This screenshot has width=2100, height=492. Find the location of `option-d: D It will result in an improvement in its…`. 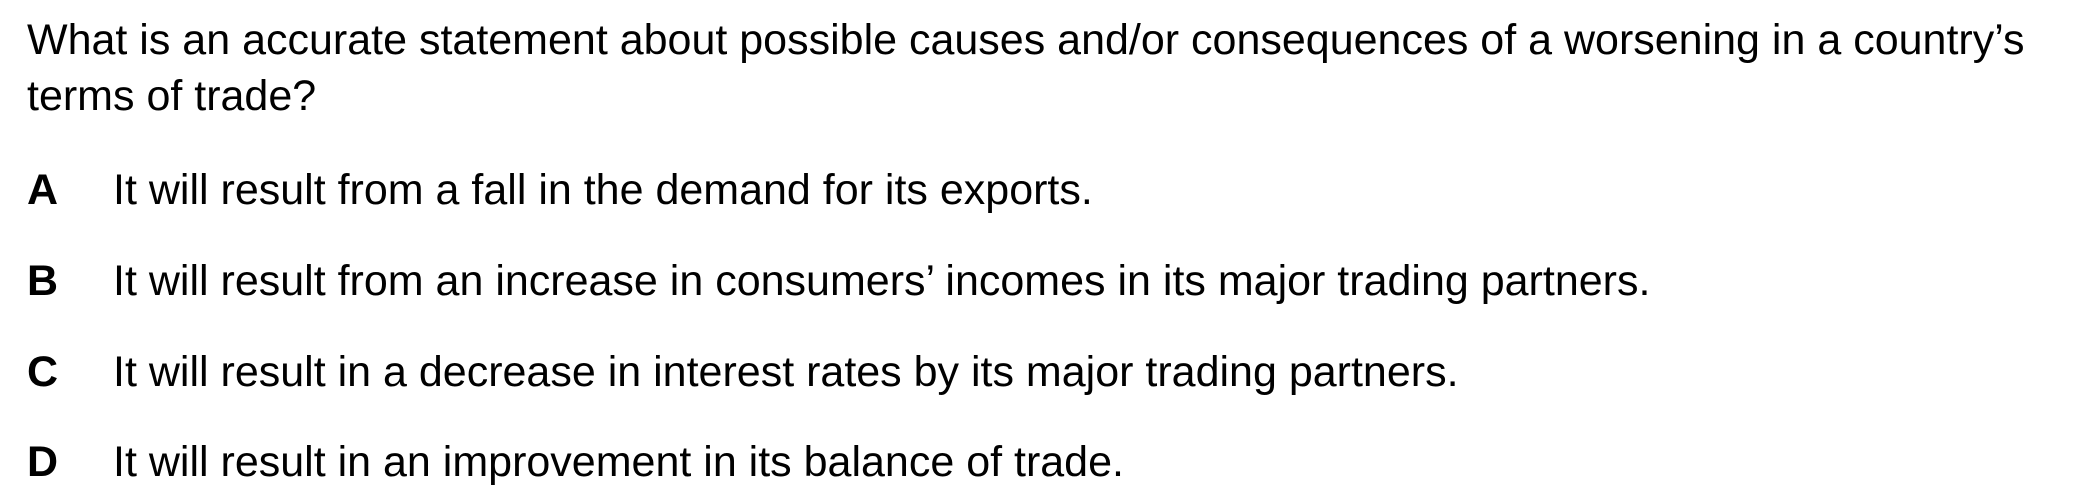

option-d: D It will result in an improvement in its… is located at coordinates (575, 462).